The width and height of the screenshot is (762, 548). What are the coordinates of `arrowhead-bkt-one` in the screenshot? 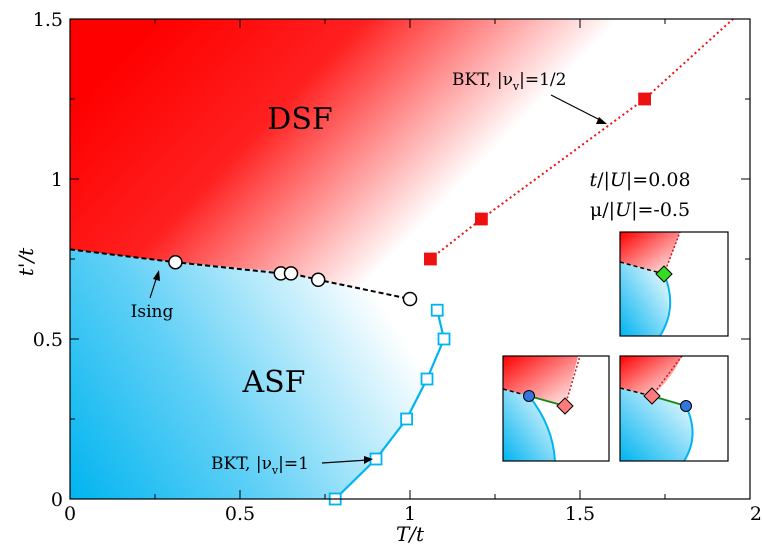 It's located at (368, 460).